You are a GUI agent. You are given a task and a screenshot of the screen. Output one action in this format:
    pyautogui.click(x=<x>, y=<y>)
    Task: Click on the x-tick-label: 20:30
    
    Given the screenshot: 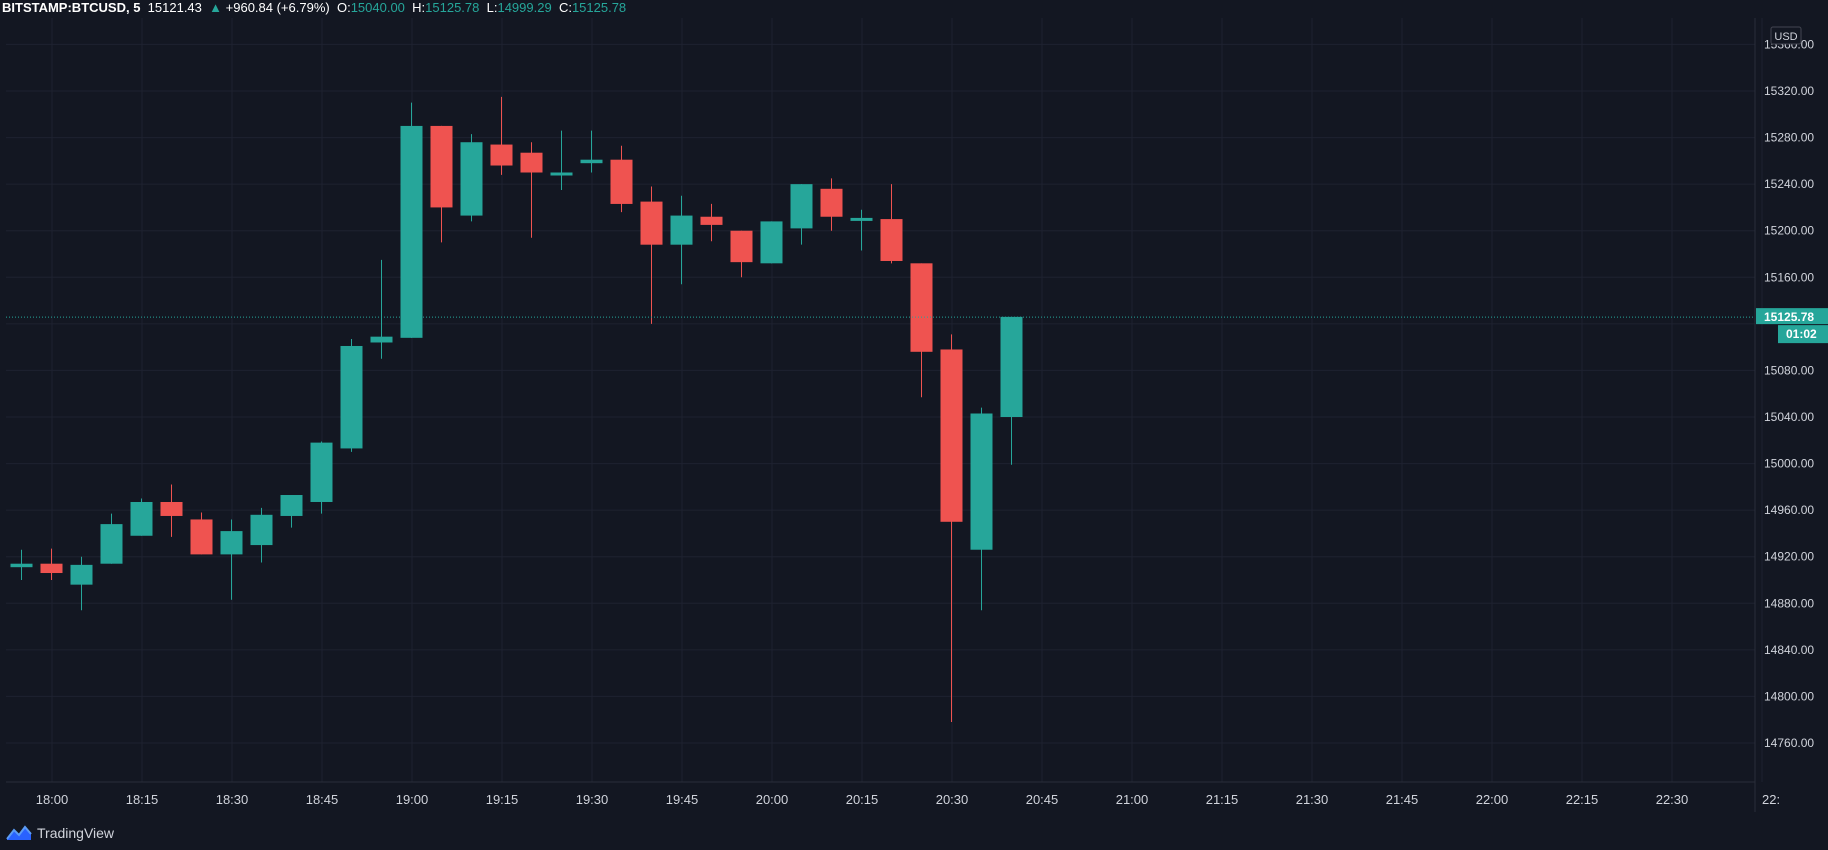 What is the action you would take?
    pyautogui.click(x=952, y=799)
    